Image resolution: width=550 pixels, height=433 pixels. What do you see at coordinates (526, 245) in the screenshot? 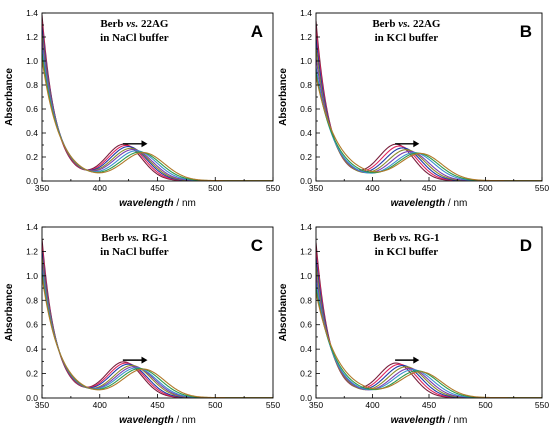
I see `panel-letter: D` at bounding box center [526, 245].